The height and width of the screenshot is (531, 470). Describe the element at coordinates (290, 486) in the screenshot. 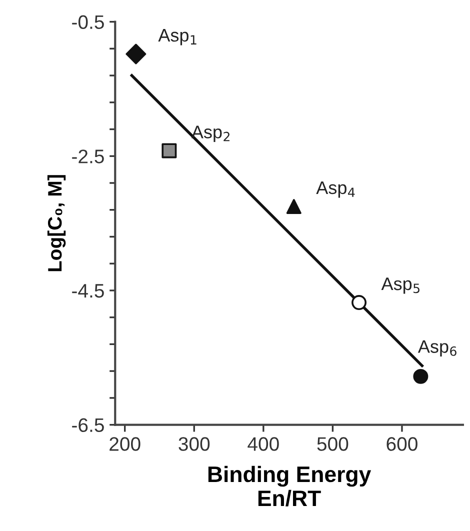

I see `x-axis-title: Binding Energy En/RT` at that location.